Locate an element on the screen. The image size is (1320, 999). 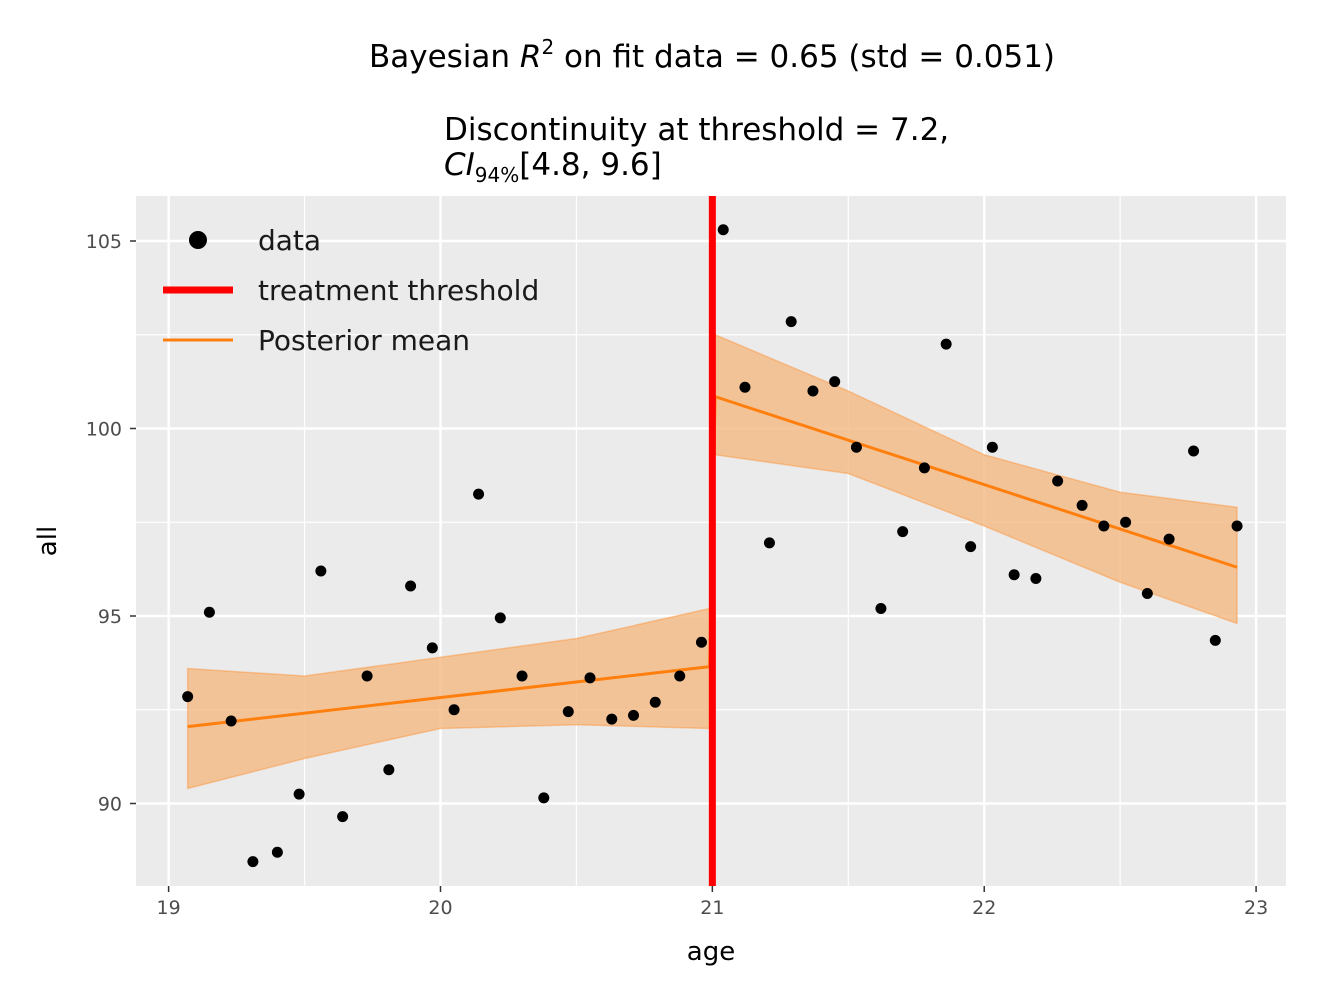
legend-label: data is located at coordinates (289, 240).